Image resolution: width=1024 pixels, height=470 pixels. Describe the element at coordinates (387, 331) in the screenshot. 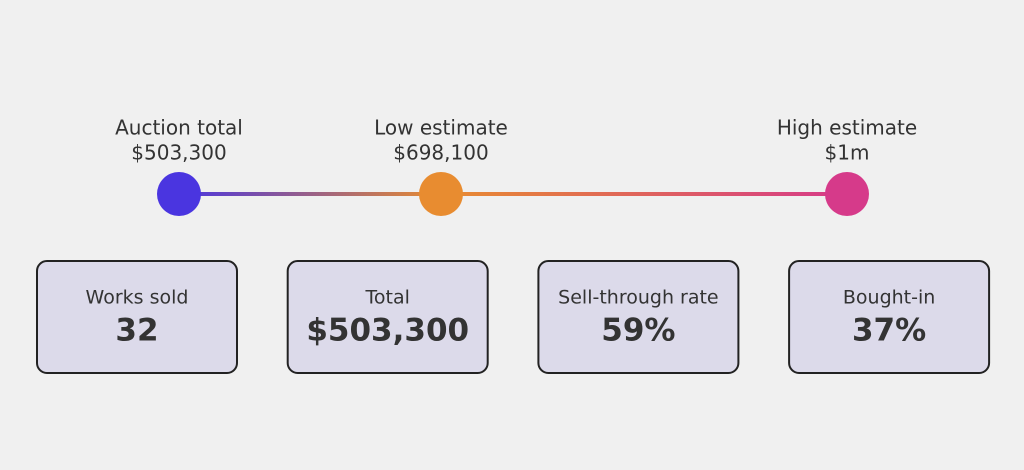

I see `stat-value: $503,300` at that location.